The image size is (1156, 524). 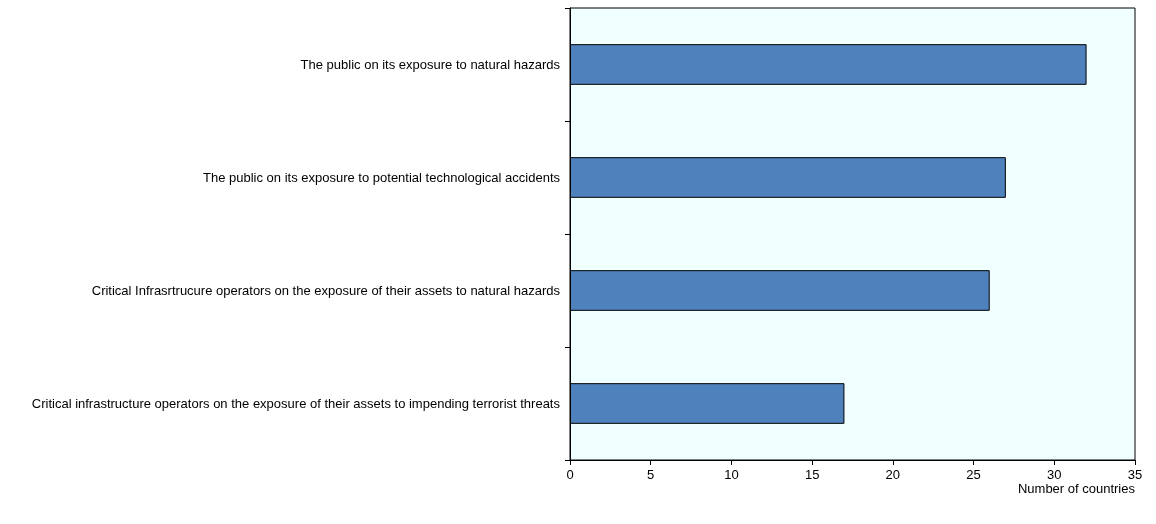 What do you see at coordinates (1135, 474) in the screenshot?
I see `x-tick-label: 35` at bounding box center [1135, 474].